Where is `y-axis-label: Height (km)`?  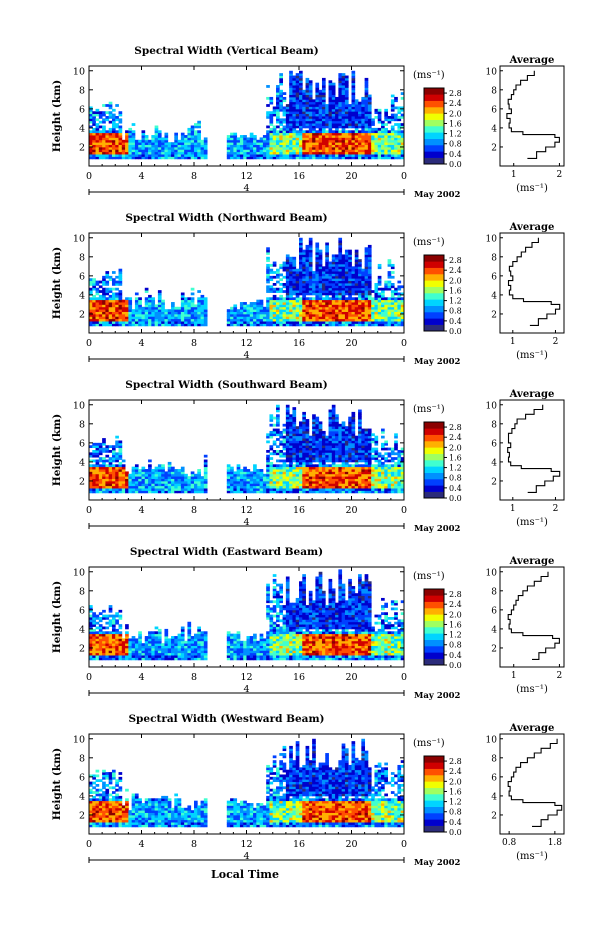 y-axis-label: Height (km) is located at coordinates (57, 116).